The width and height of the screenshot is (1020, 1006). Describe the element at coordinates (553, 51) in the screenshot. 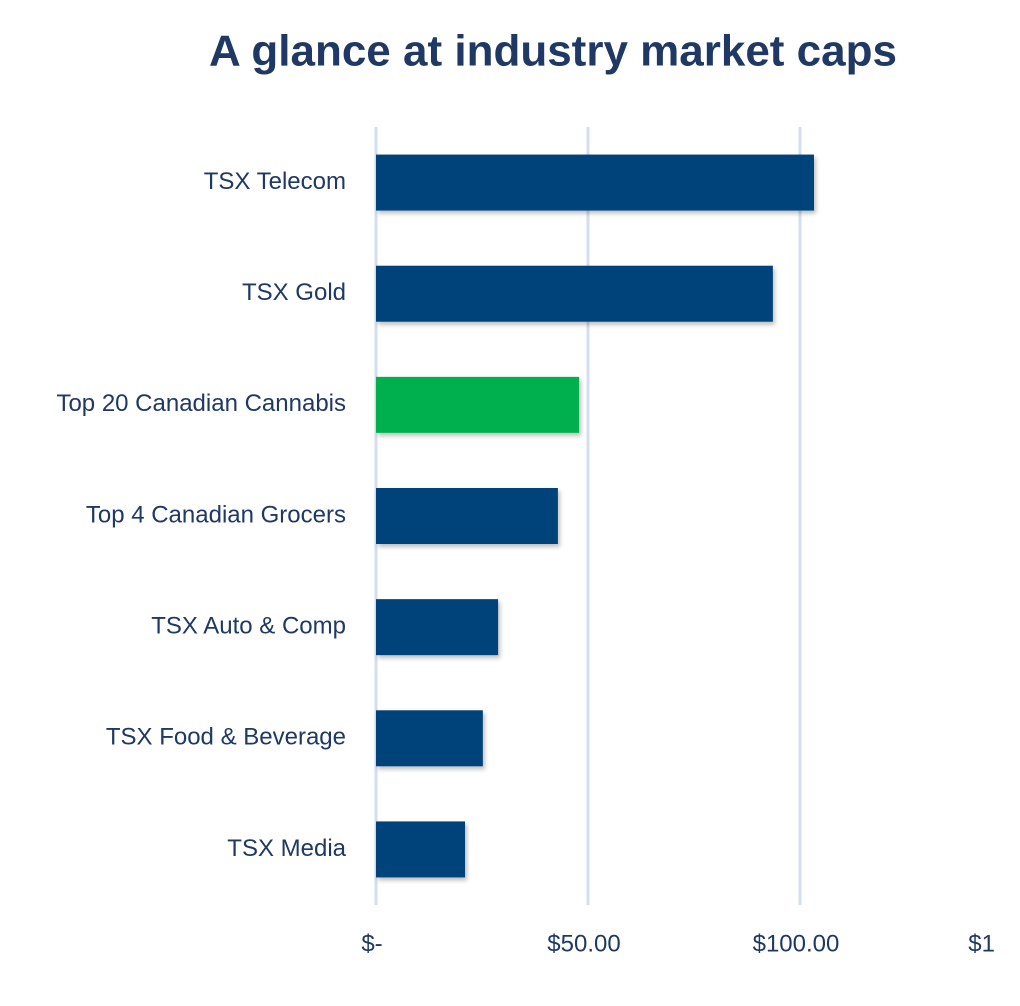

I see `chart-title: A glance at industry market caps` at that location.